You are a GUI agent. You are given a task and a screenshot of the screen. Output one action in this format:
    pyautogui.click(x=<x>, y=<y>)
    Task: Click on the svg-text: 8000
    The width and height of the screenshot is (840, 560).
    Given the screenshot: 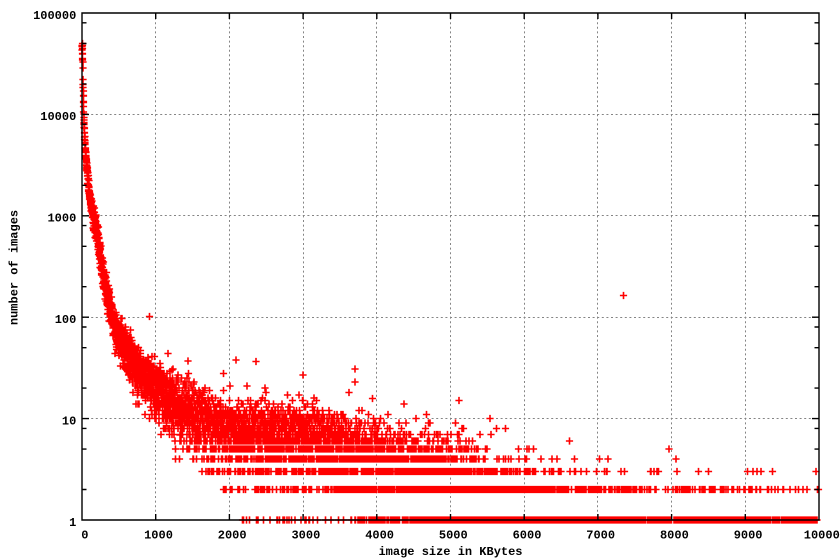 What is the action you would take?
    pyautogui.click(x=674, y=536)
    